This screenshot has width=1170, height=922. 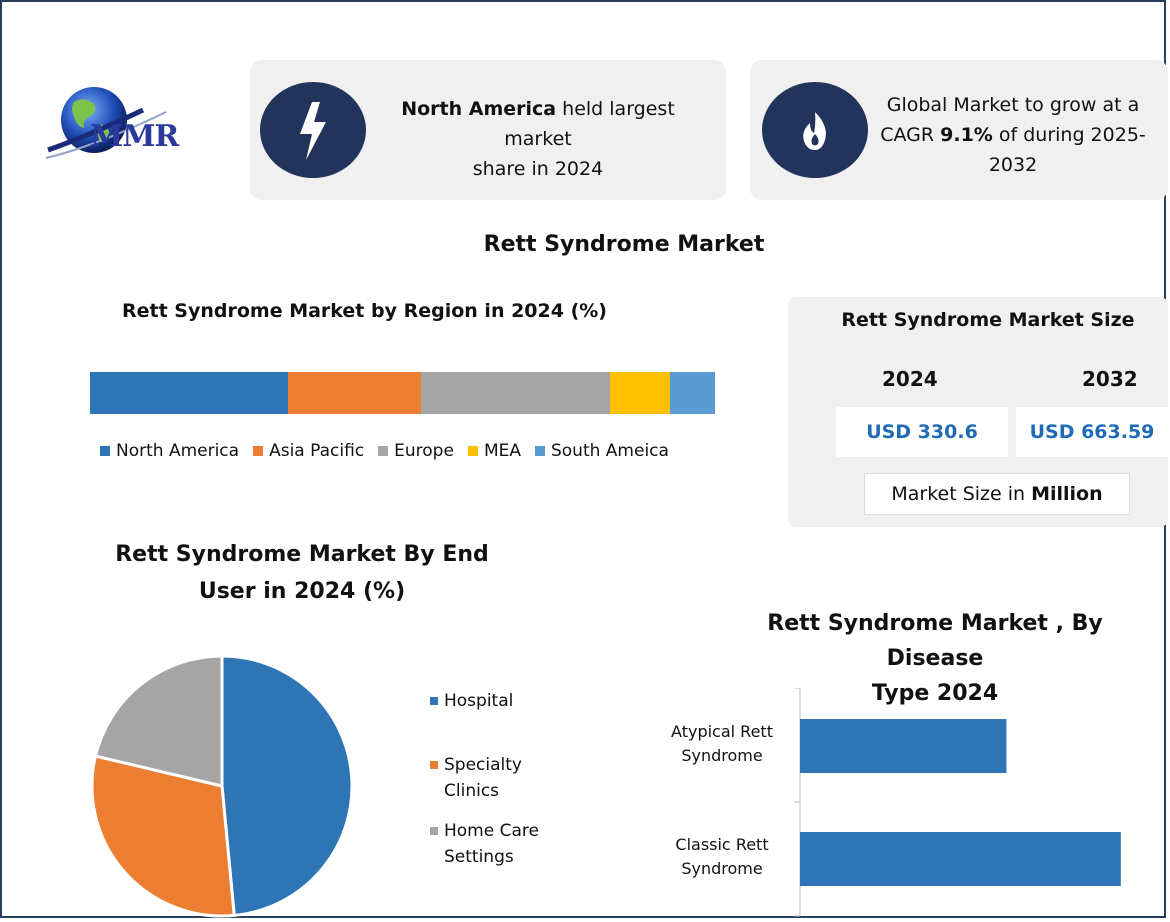 What do you see at coordinates (134, 136) in the screenshot?
I see `logo-text: MMR` at bounding box center [134, 136].